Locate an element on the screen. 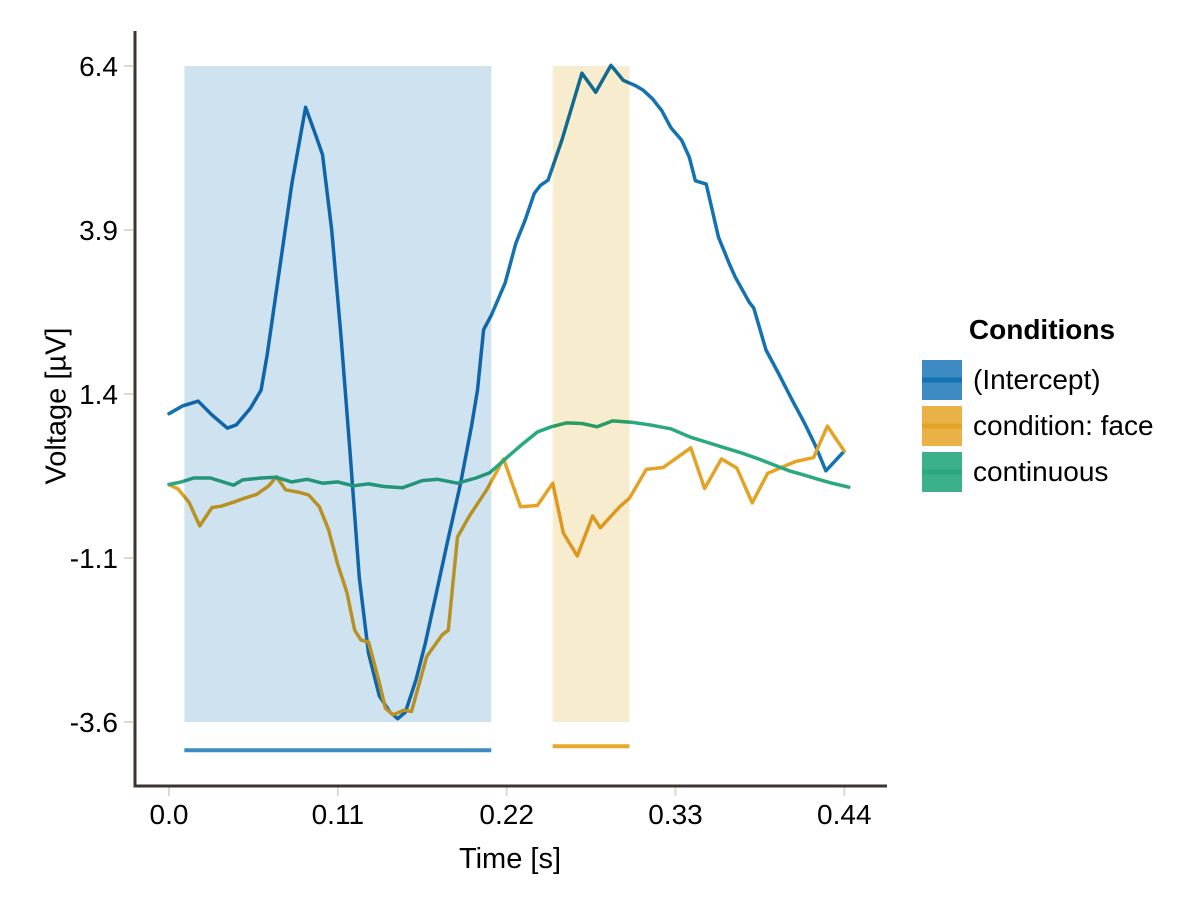 This screenshot has width=1200, height=900. x-tick-label: 0.44 is located at coordinates (844, 814).